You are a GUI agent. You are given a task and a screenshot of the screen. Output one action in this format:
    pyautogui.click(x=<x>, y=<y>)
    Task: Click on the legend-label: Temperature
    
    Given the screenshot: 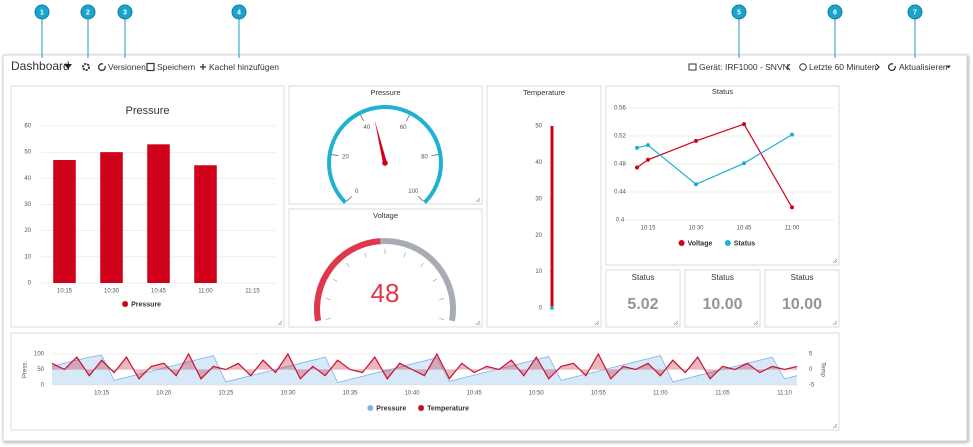 What is the action you would take?
    pyautogui.click(x=448, y=408)
    